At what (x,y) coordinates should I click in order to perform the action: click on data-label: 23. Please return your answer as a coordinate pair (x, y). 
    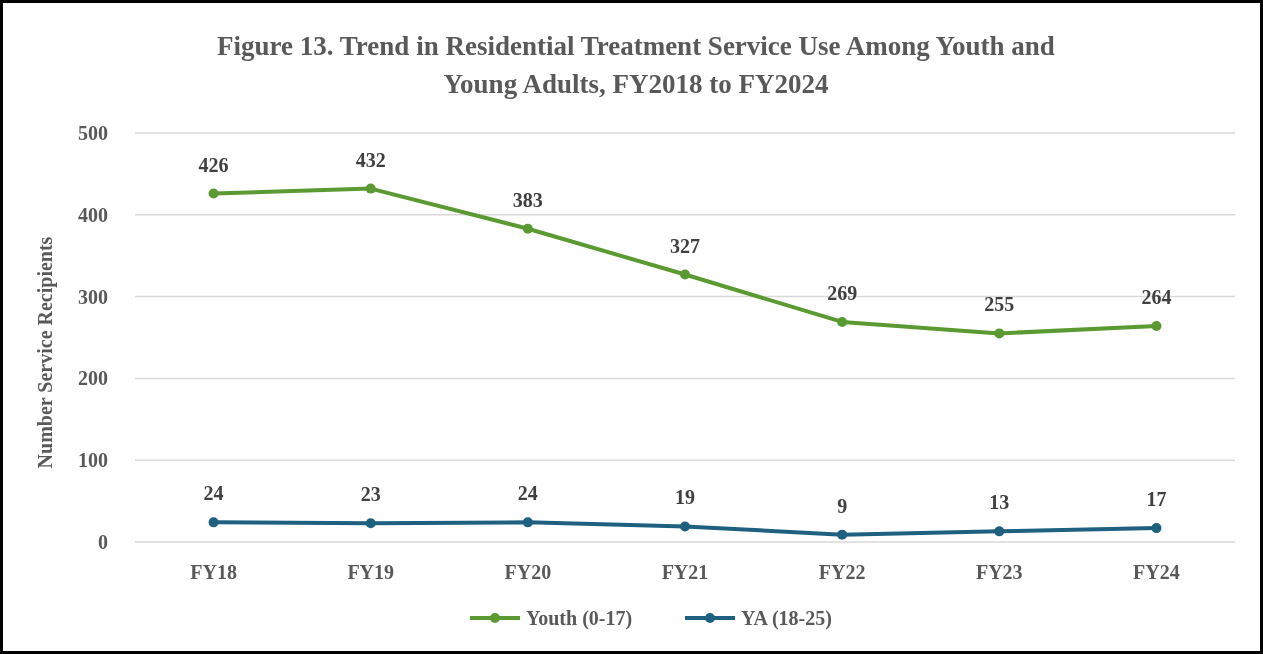
    Looking at the image, I should click on (370, 494).